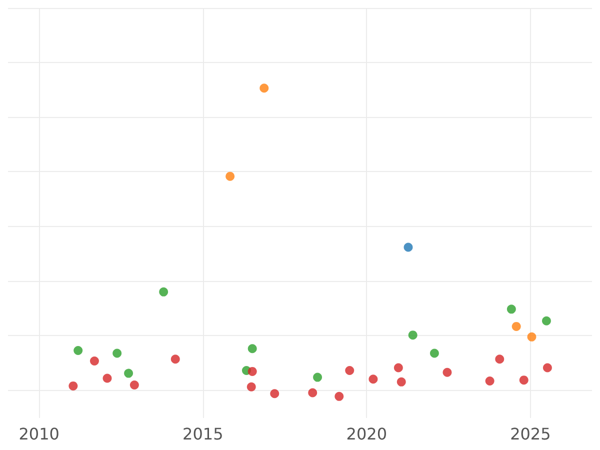 The width and height of the screenshot is (600, 450). Describe the element at coordinates (530, 434) in the screenshot. I see `x-tick-label: 2025` at that location.